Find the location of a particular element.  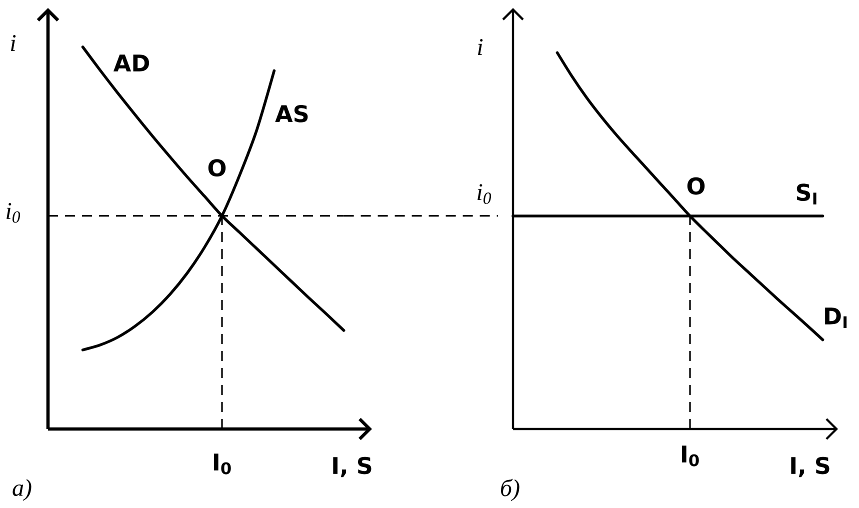

text: i$_{0}$ is located at coordinates (485, 194).